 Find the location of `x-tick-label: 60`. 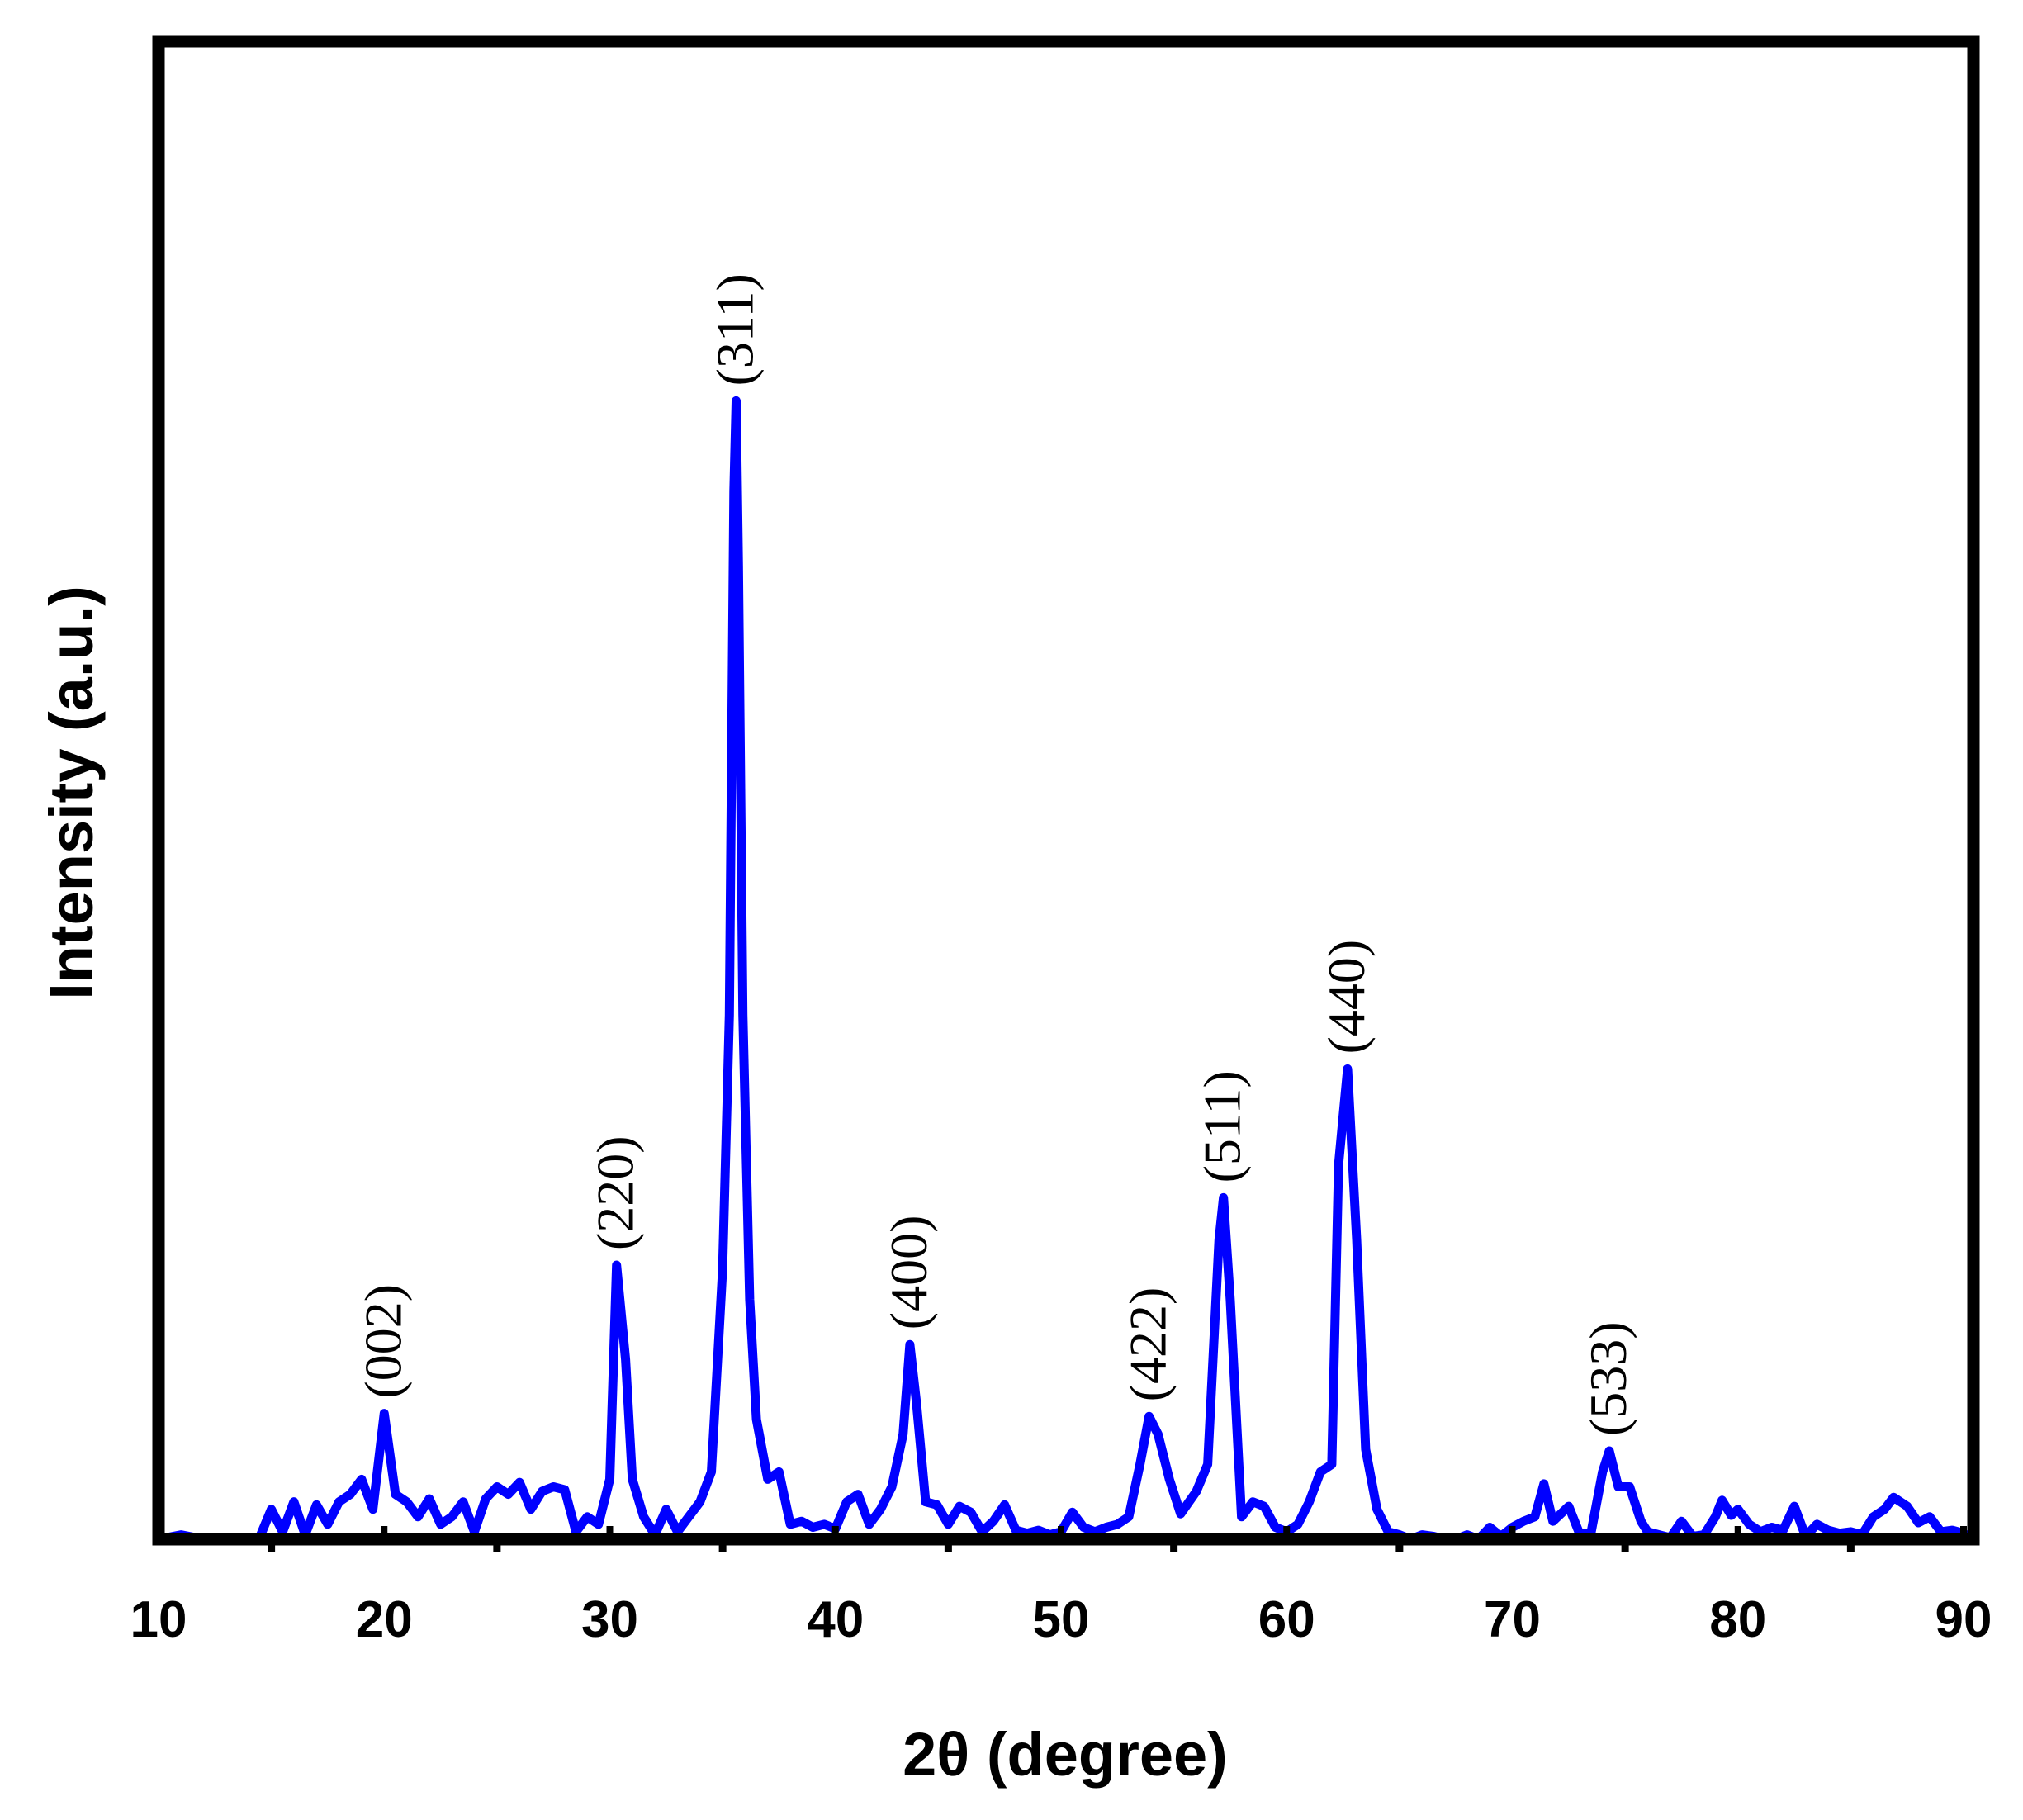

x-tick-label: 60 is located at coordinates (1286, 1619).